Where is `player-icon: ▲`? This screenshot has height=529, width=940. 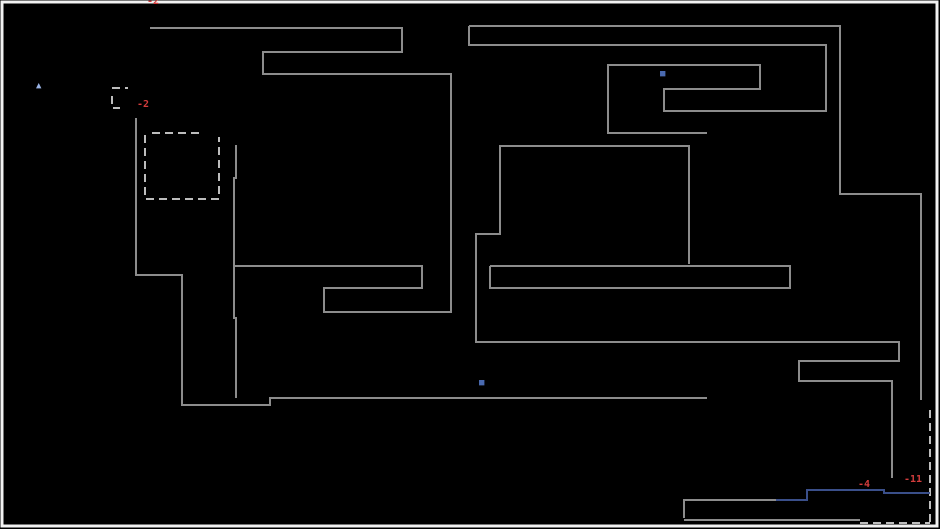 player-icon: ▲ is located at coordinates (39, 86).